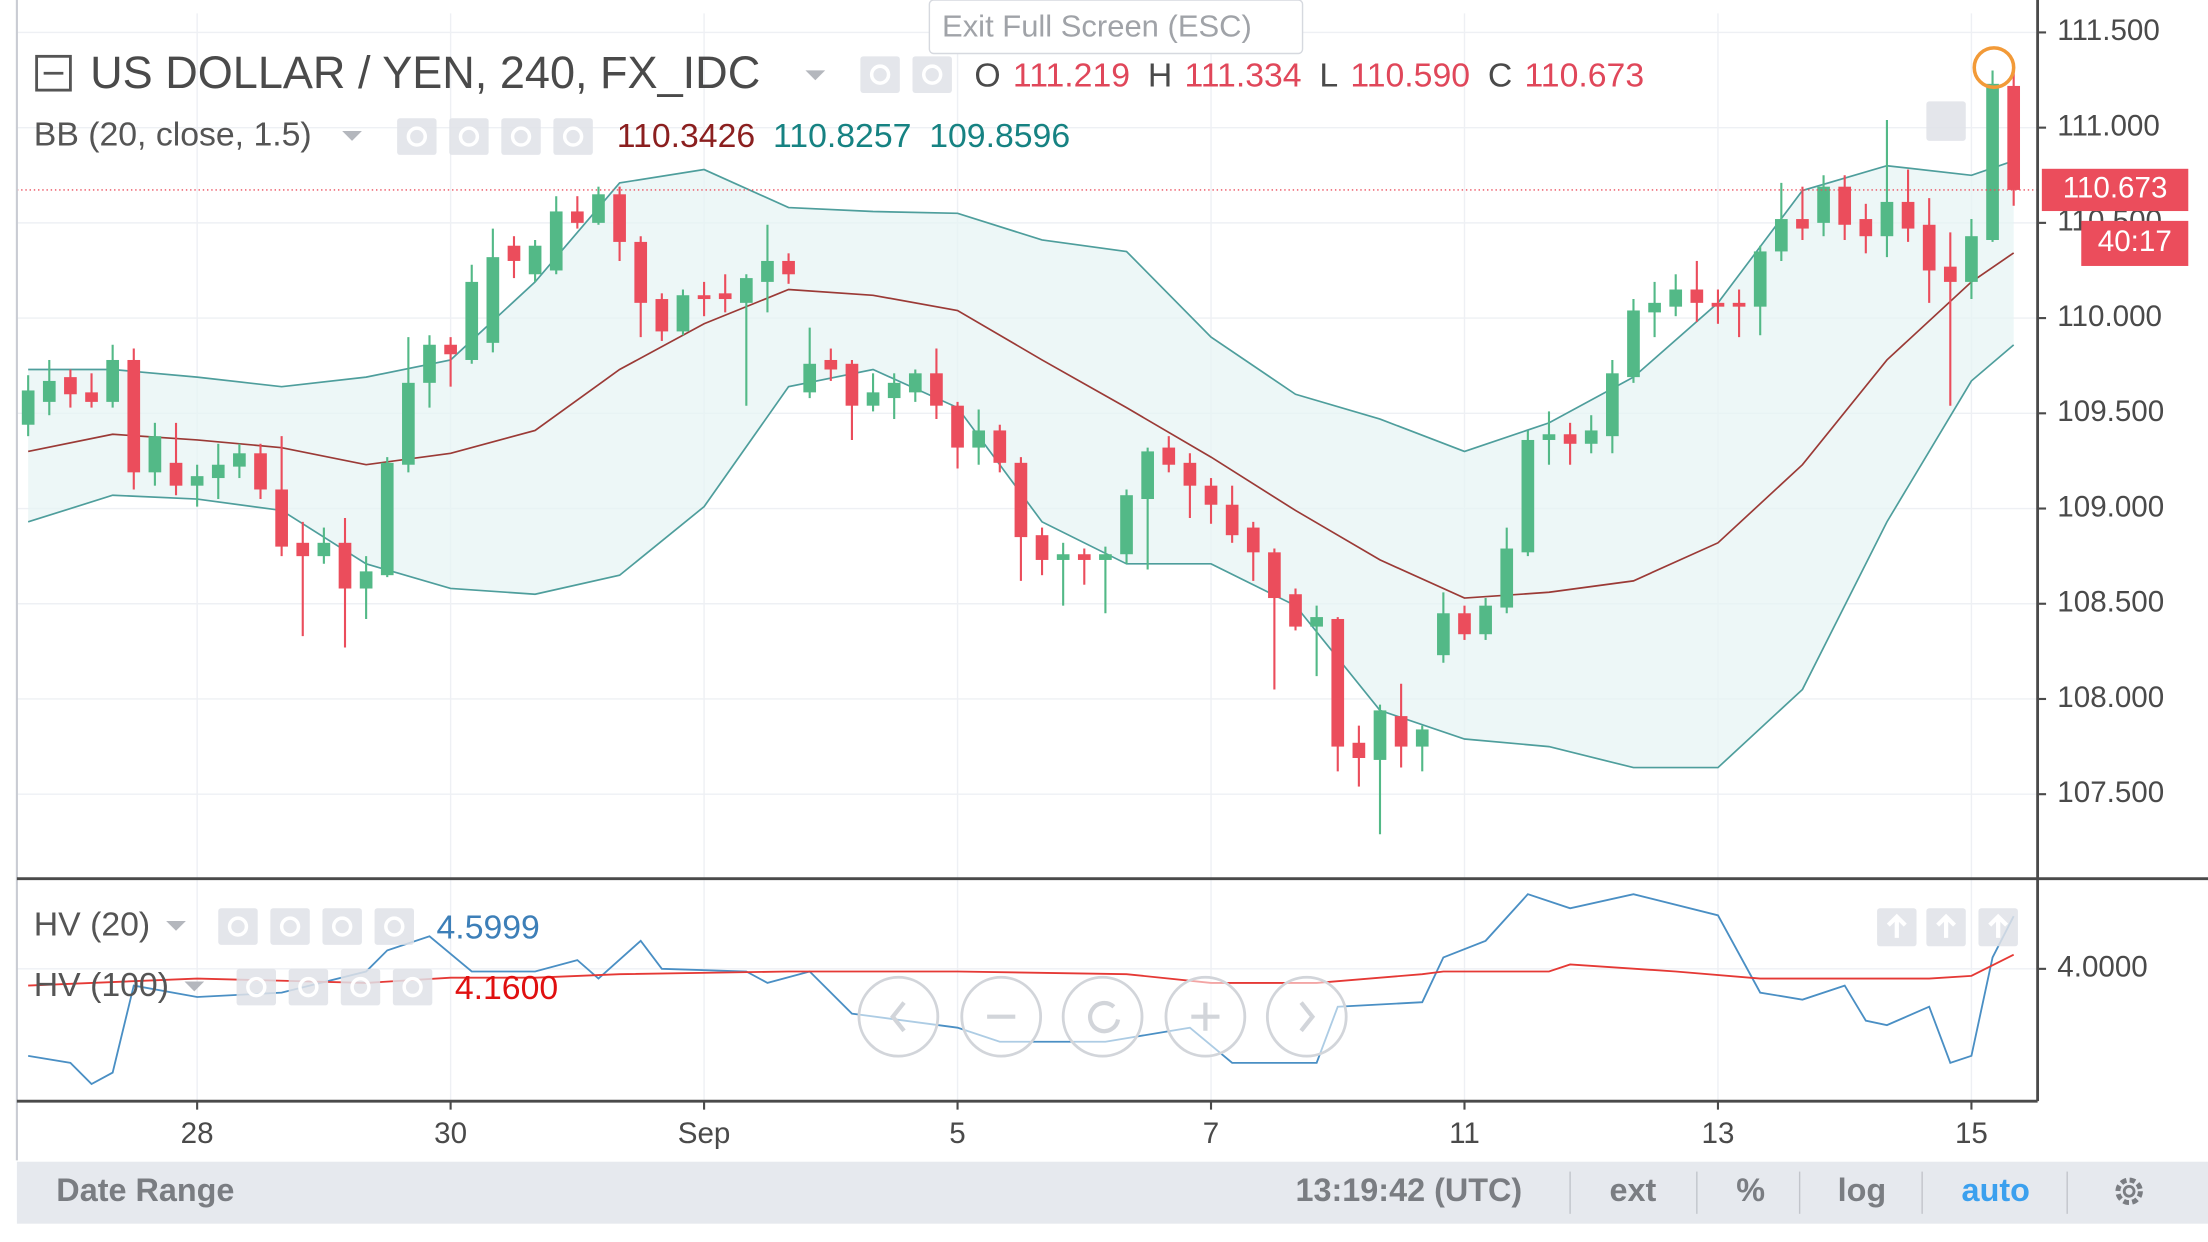 Image resolution: width=2208 pixels, height=1242 pixels. I want to click on exit-fullscreen-label: Exit Full Screen (ESC), so click(1097, 25).